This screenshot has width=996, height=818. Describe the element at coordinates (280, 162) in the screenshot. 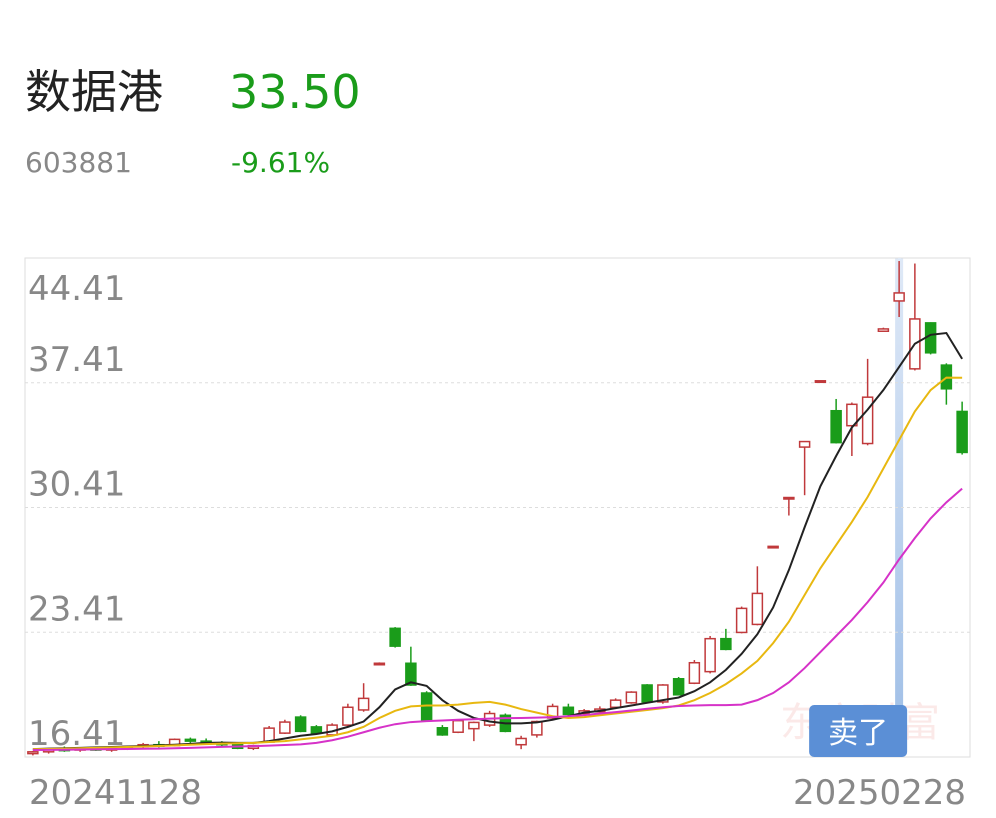

I see `price-change: -9.61%` at that location.